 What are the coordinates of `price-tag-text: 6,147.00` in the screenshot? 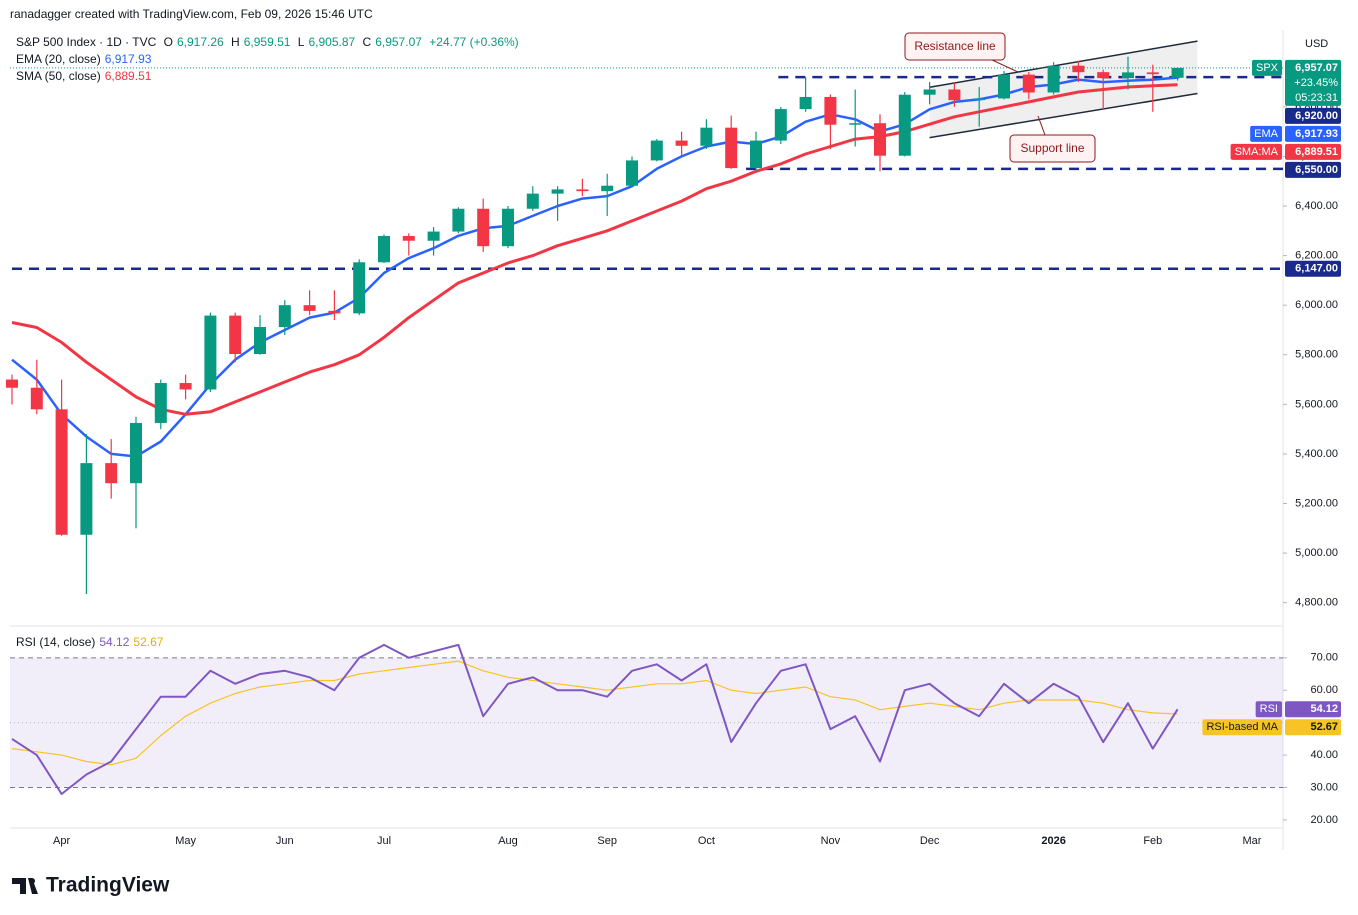 It's located at (1316, 269).